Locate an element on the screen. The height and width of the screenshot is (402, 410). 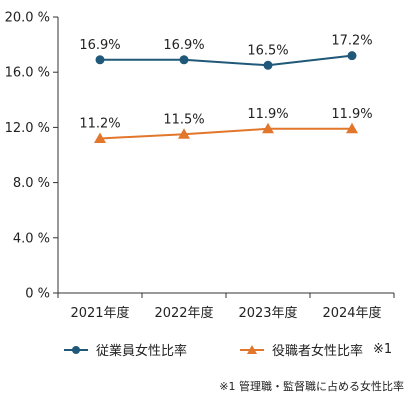
data-label: 16.5% is located at coordinates (267, 50).